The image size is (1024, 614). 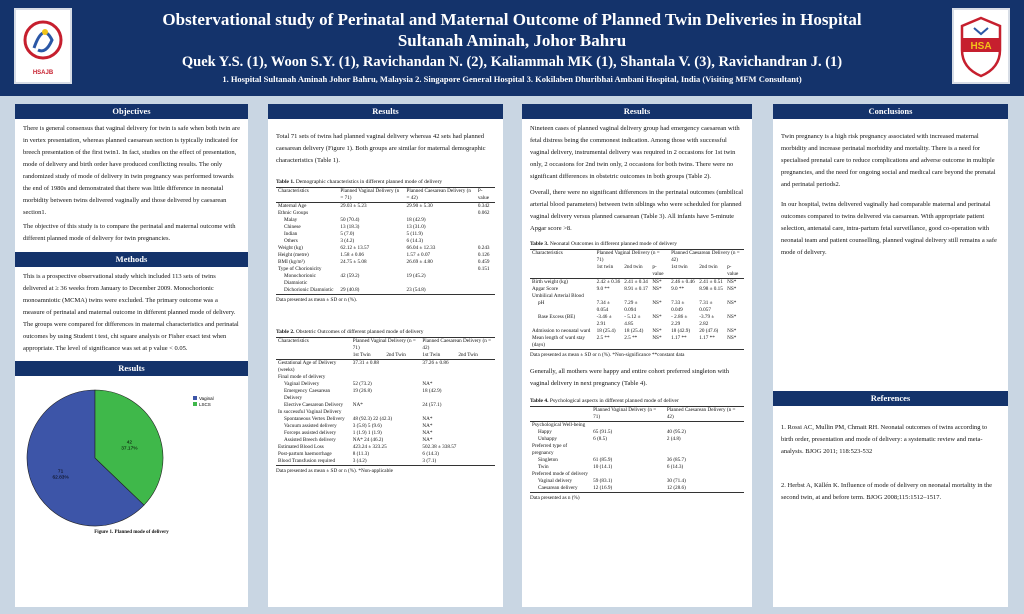 What do you see at coordinates (314, 419) in the screenshot?
I see `table-cell: Spontaneous Vertex Delivery` at bounding box center [314, 419].